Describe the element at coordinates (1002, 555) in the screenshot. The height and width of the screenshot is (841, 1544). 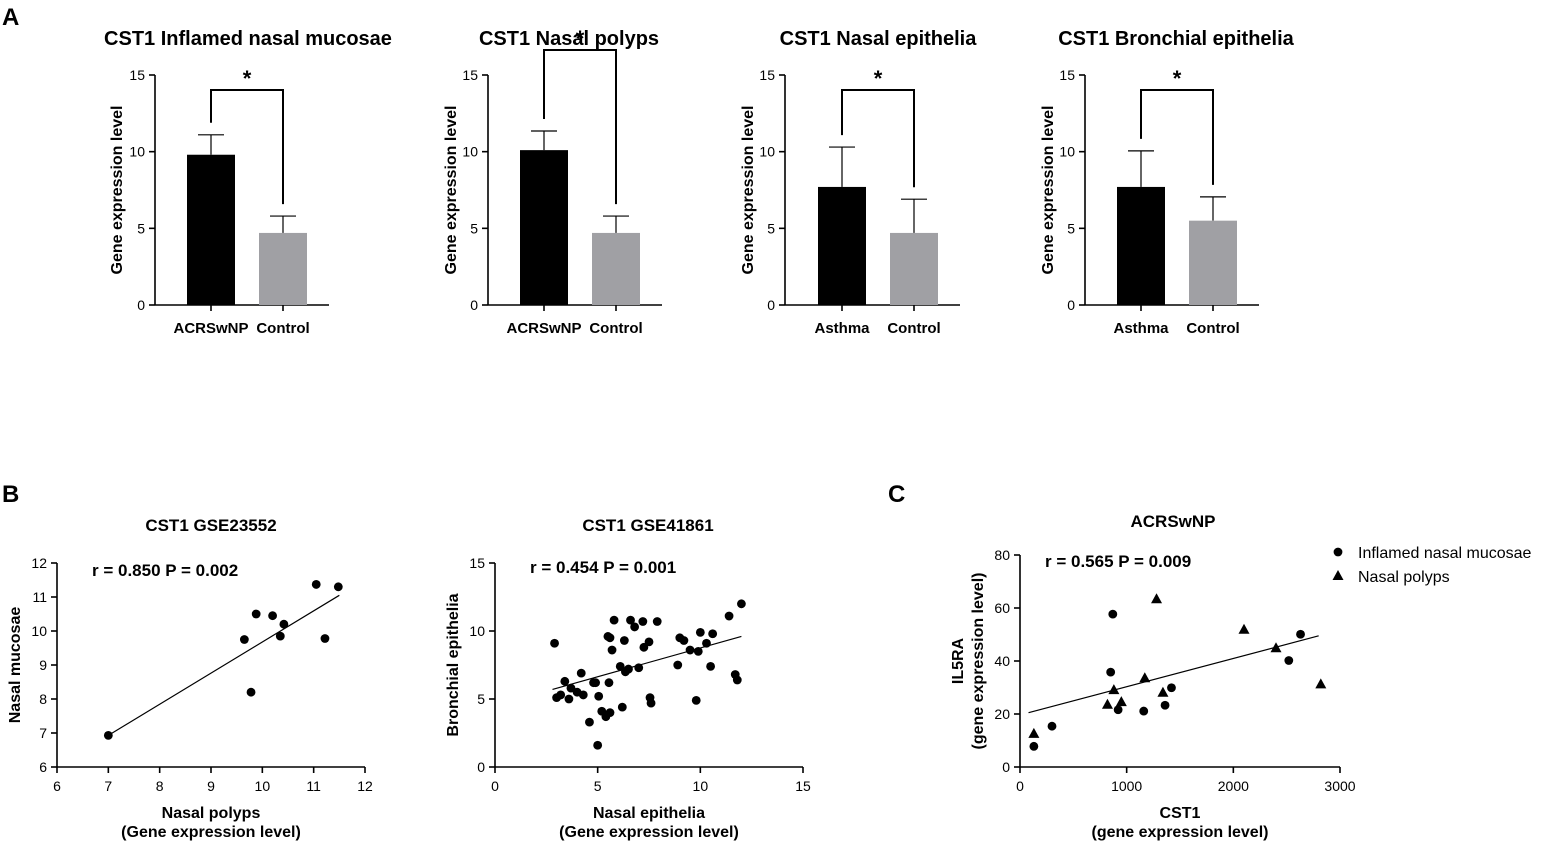
I see `y-tick-label: 80` at that location.